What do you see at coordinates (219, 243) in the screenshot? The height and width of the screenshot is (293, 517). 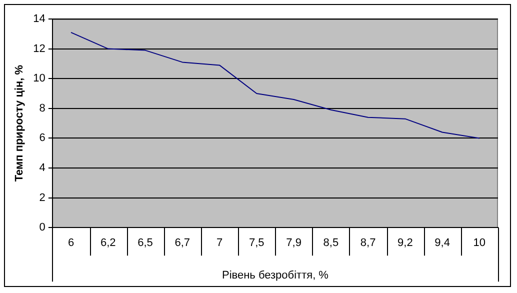 I see `x-tick-label: 7` at bounding box center [219, 243].